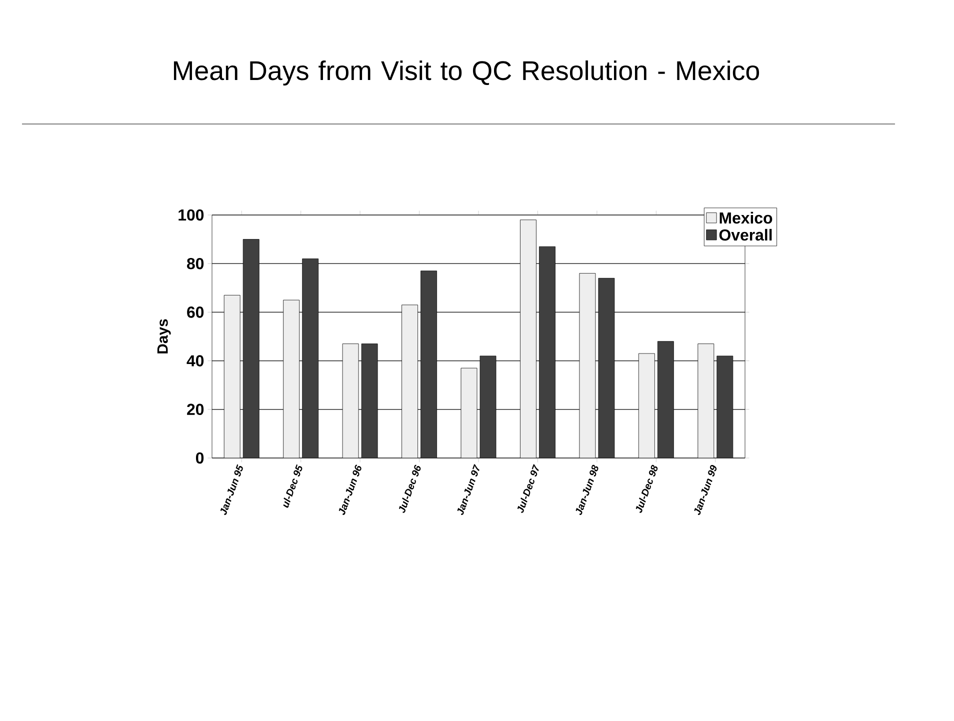  I want to click on legend-label: Overall, so click(745, 234).